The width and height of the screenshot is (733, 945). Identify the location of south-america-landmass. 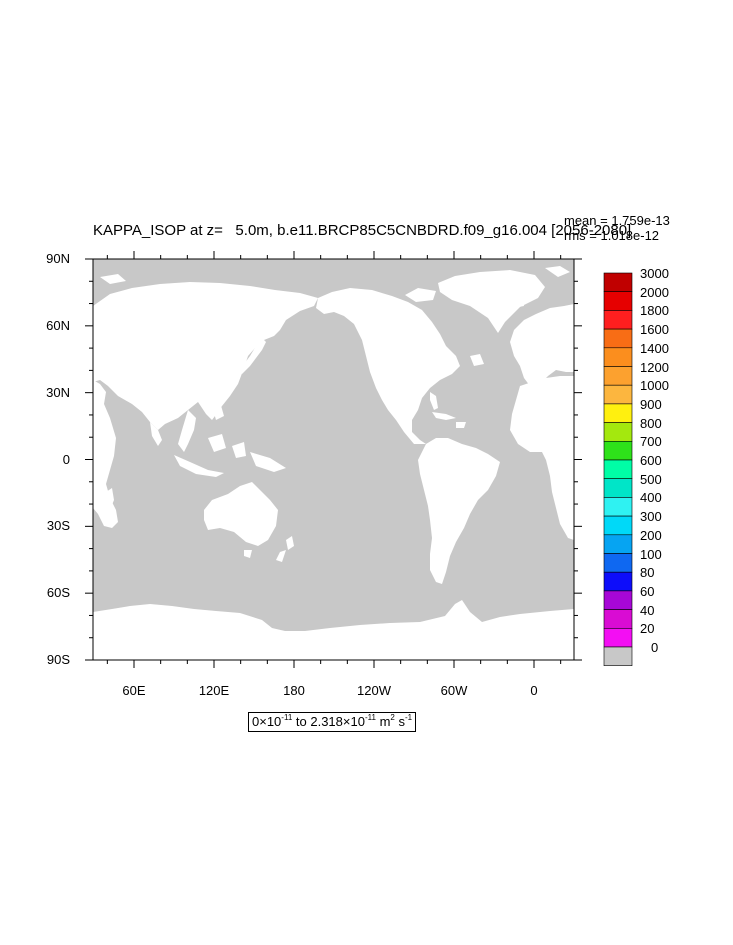
(459, 511).